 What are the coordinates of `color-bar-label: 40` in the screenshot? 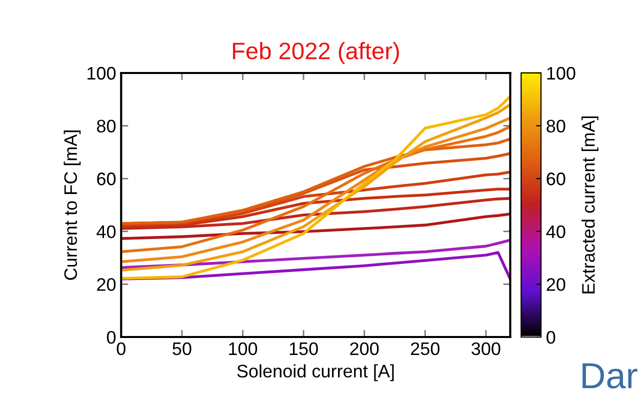 It's located at (556, 231).